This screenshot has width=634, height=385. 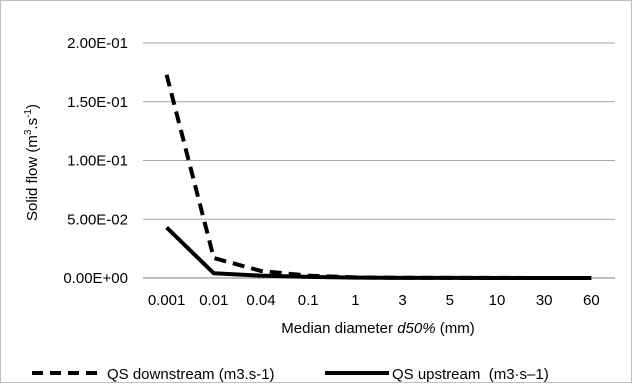 I want to click on x-tick-label: 60, so click(x=591, y=300).